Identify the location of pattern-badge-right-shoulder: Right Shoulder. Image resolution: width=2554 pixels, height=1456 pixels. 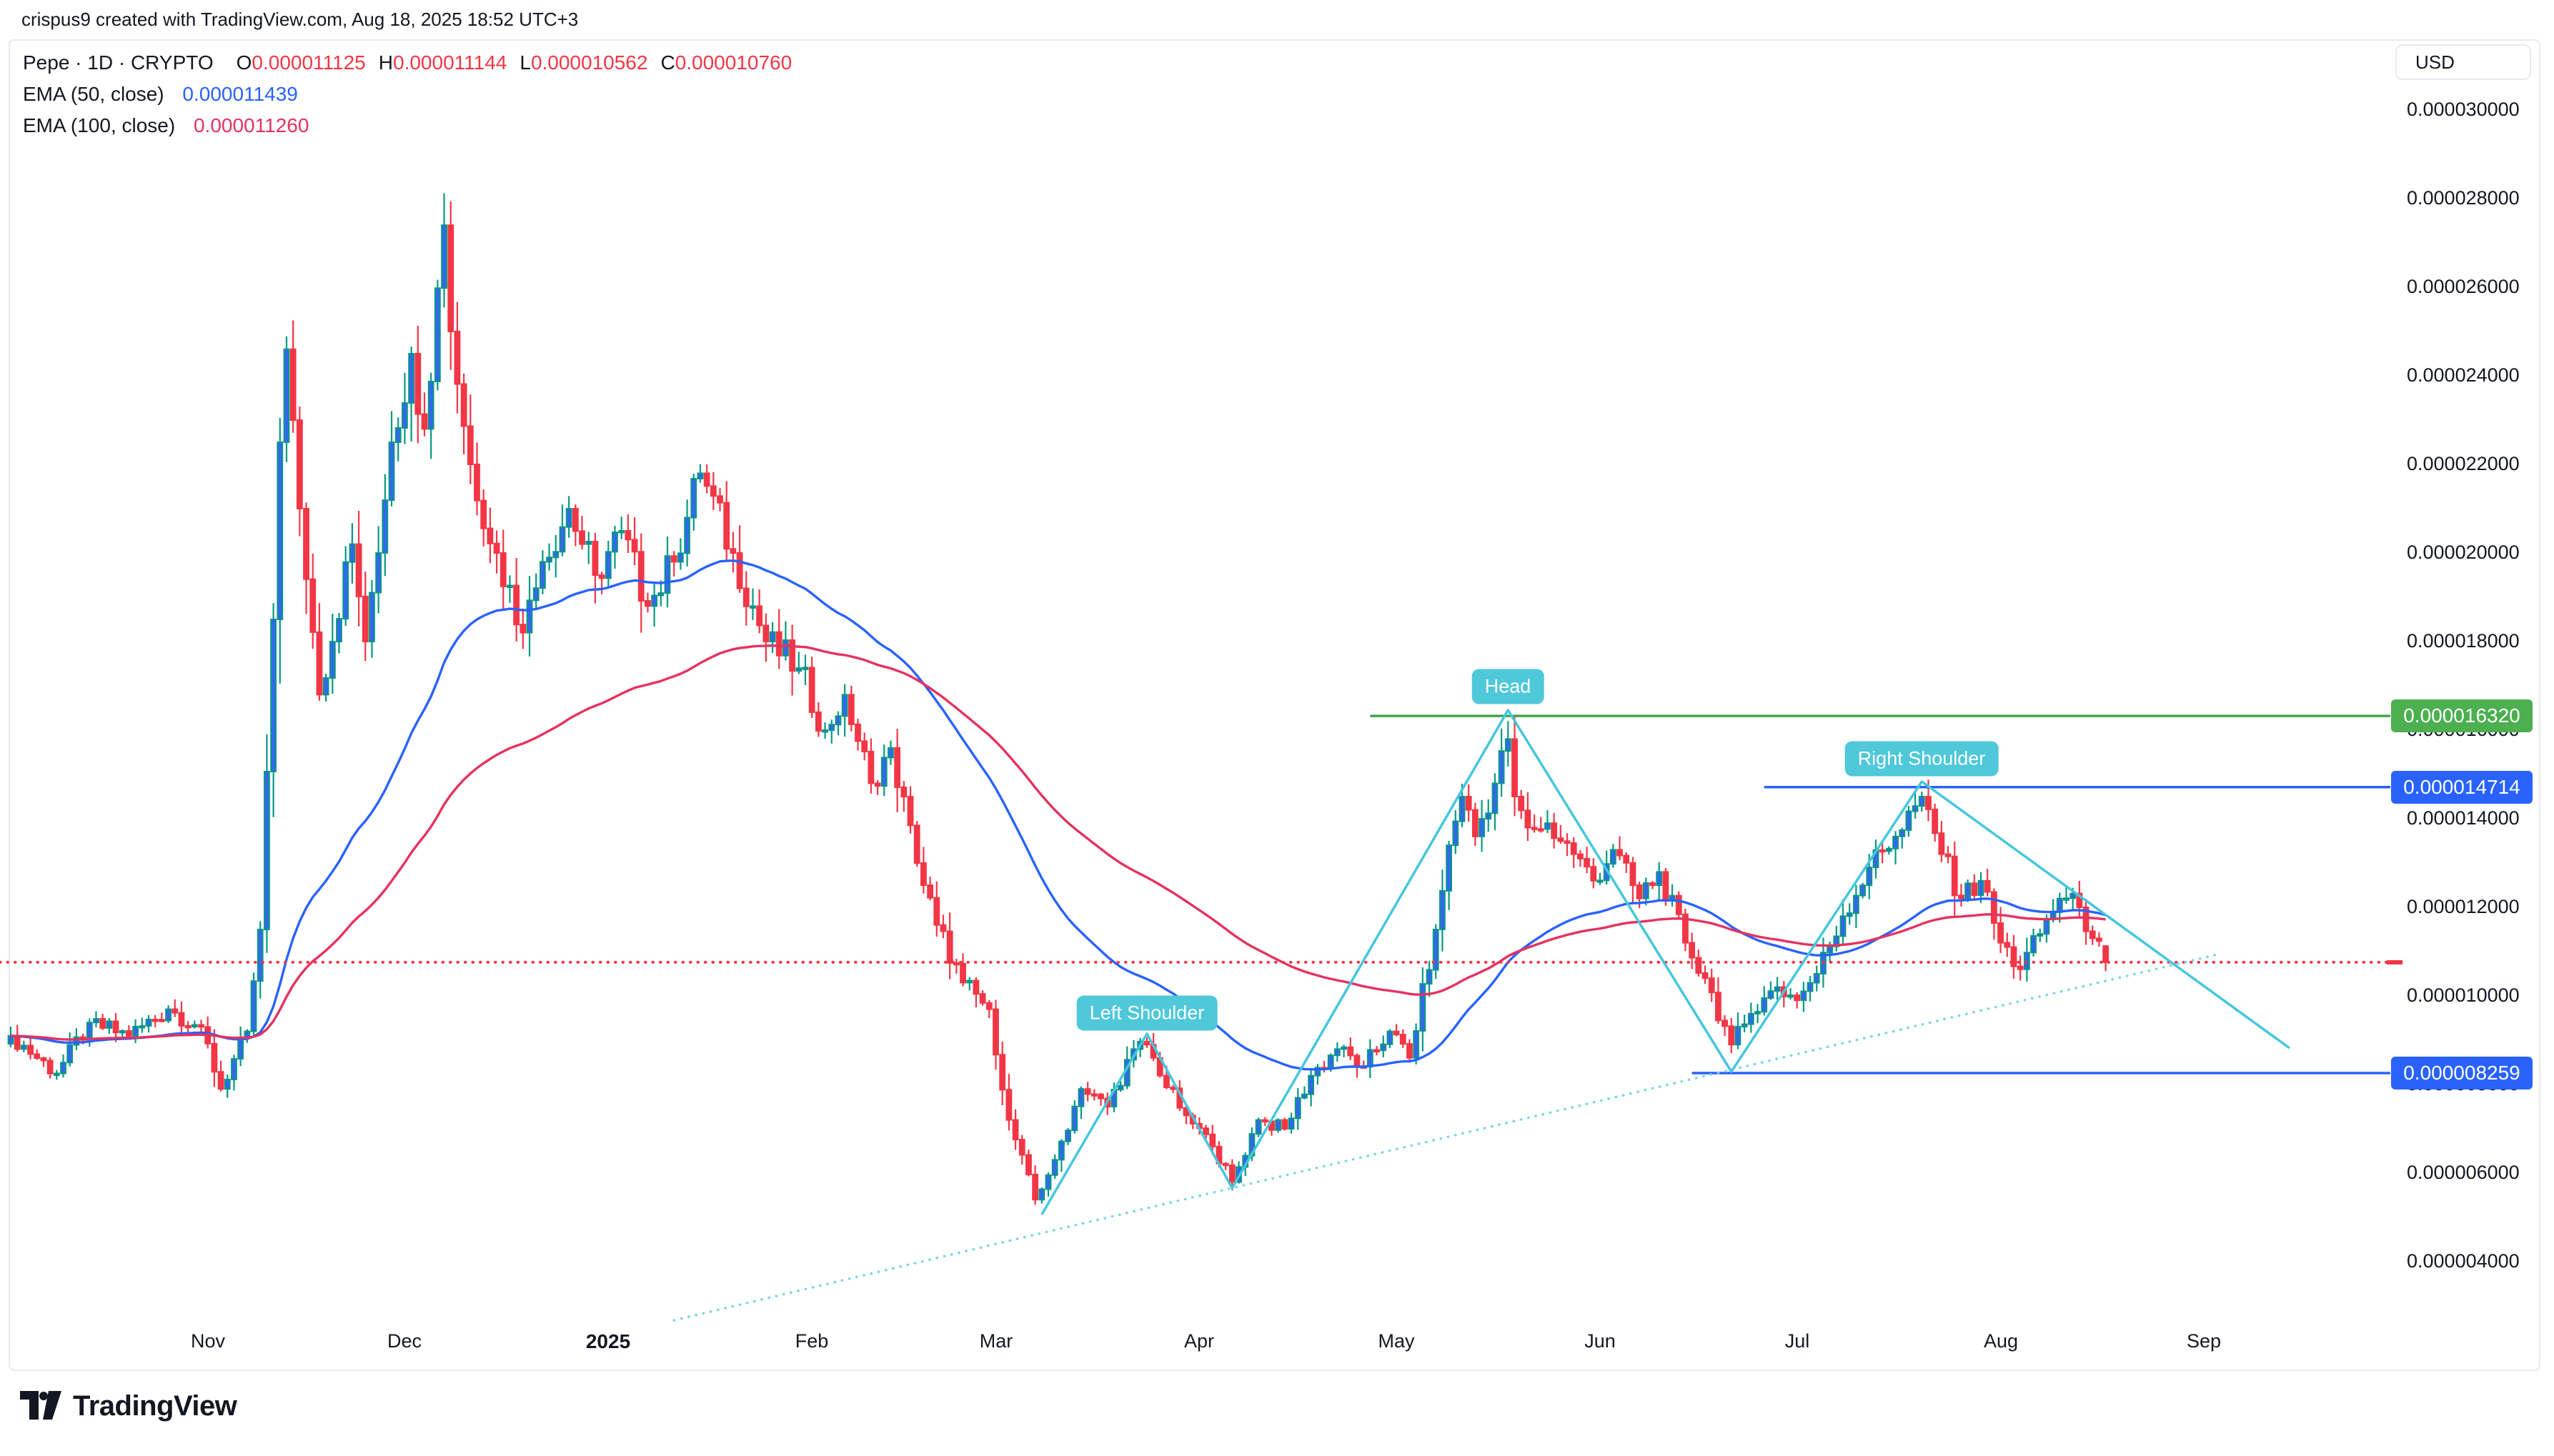
(1921, 759).